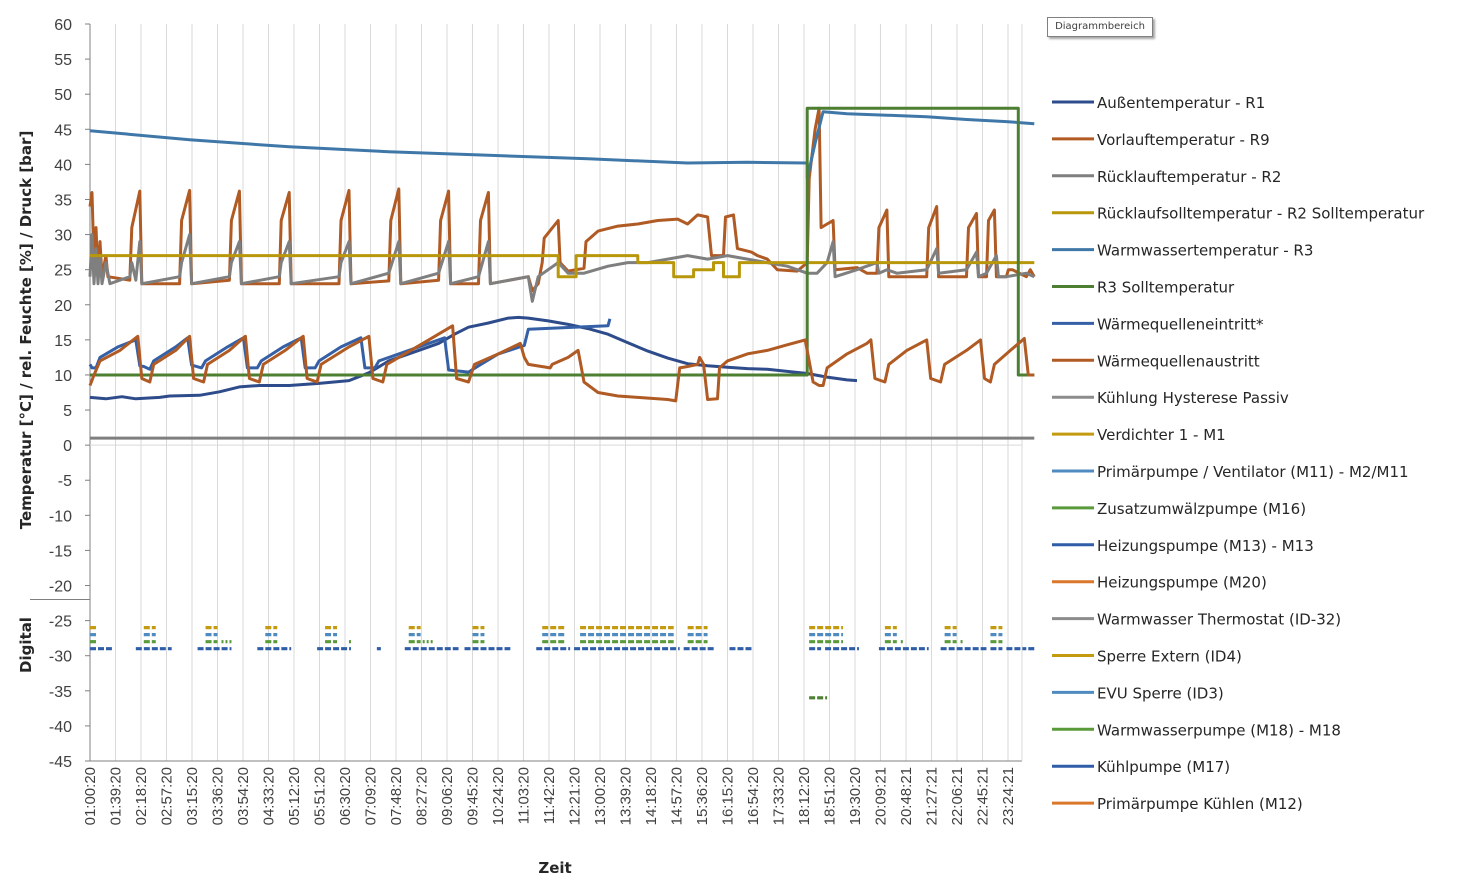 The height and width of the screenshot is (891, 1475). Describe the element at coordinates (67, 411) in the screenshot. I see `y-tick-label: 5` at that location.